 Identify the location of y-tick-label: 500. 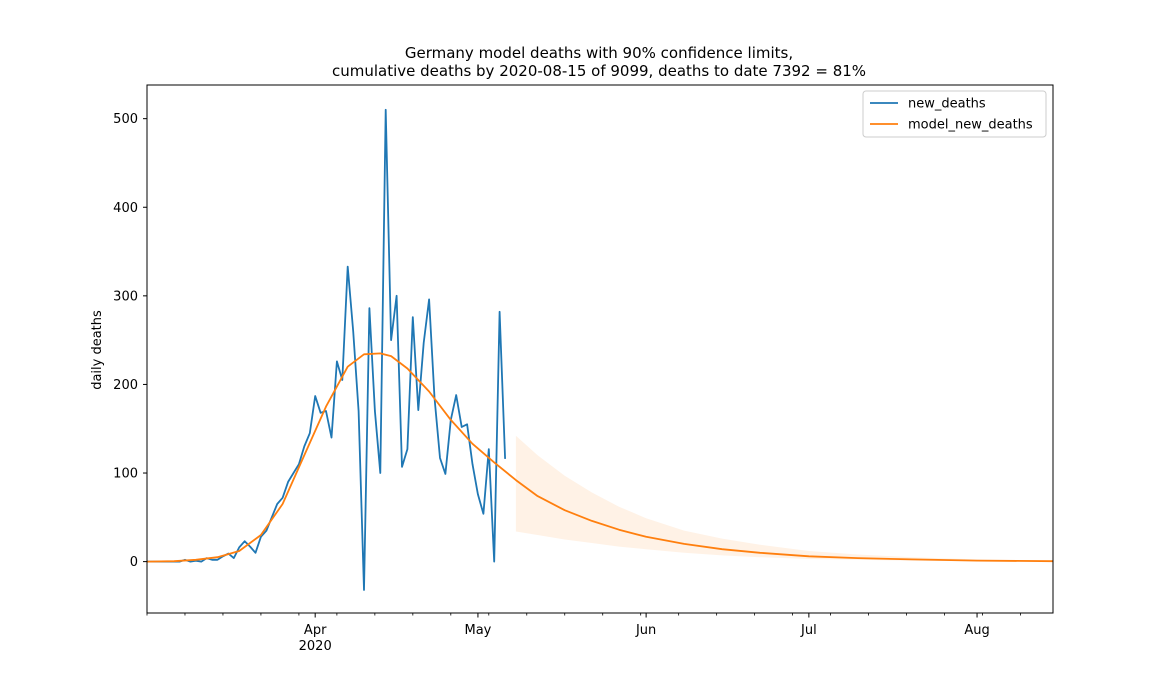
(125, 119).